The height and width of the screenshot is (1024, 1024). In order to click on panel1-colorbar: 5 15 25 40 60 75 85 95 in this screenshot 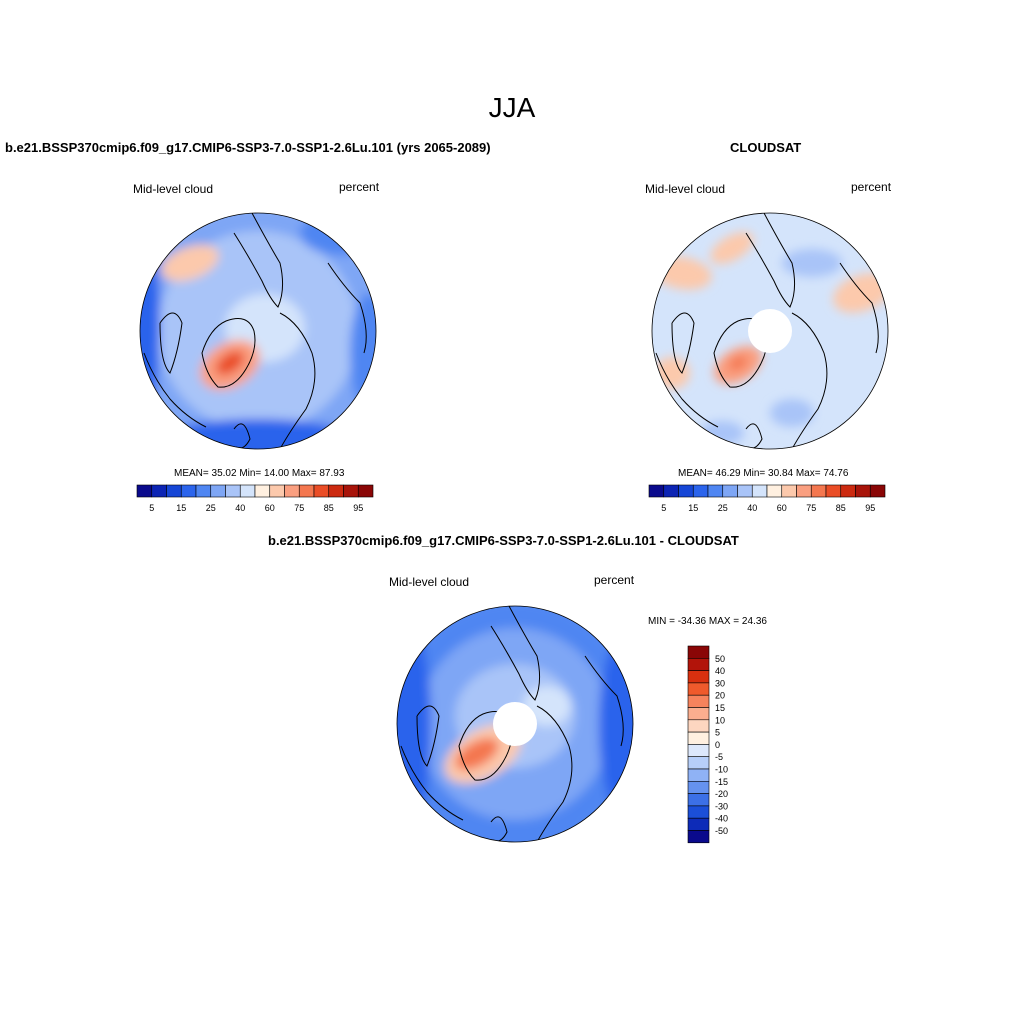, I will do `click(255, 498)`.